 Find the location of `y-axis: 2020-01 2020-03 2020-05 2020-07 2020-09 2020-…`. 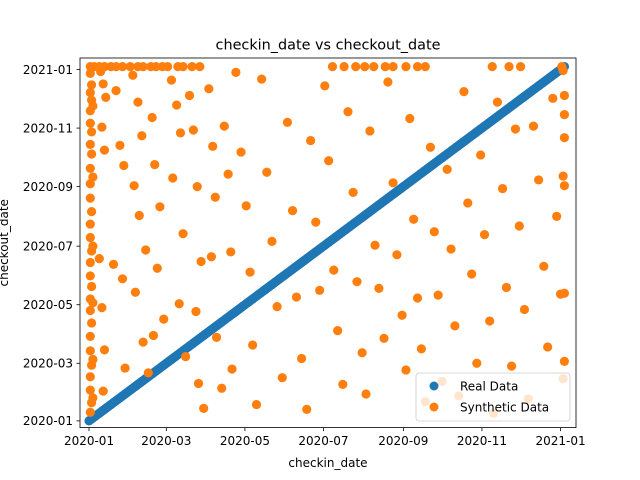

y-axis: 2020-01 2020-03 2020-05 2020-07 2020-09 2020-… is located at coordinates (51, 245).